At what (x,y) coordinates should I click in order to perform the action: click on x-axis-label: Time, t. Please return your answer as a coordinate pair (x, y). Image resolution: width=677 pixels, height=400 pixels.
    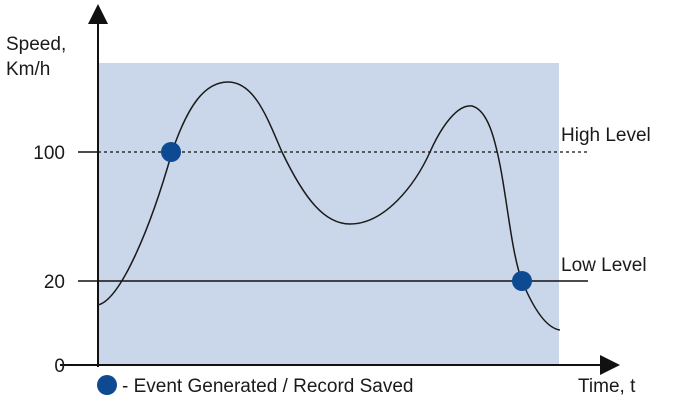
    Looking at the image, I should click on (607, 386).